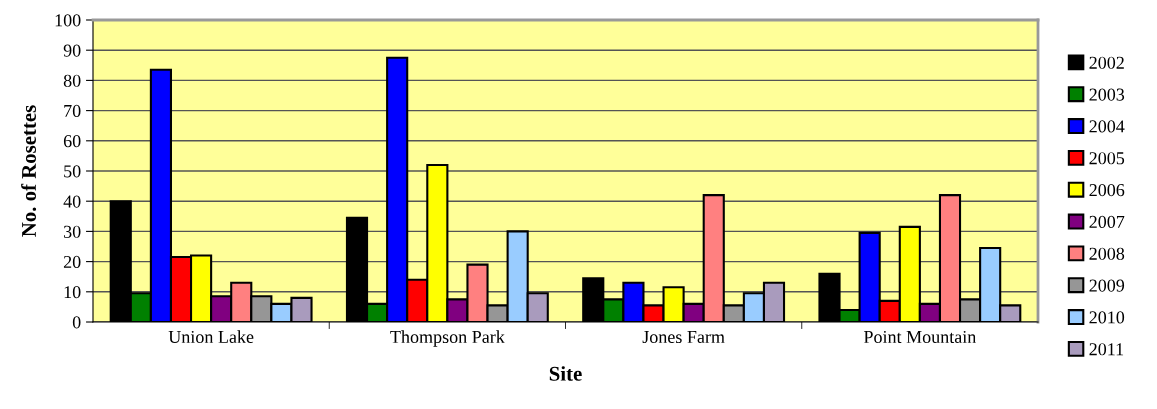 This screenshot has width=1157, height=409. Describe the element at coordinates (211, 337) in the screenshot. I see `x-tick-label: Union Lake` at that location.